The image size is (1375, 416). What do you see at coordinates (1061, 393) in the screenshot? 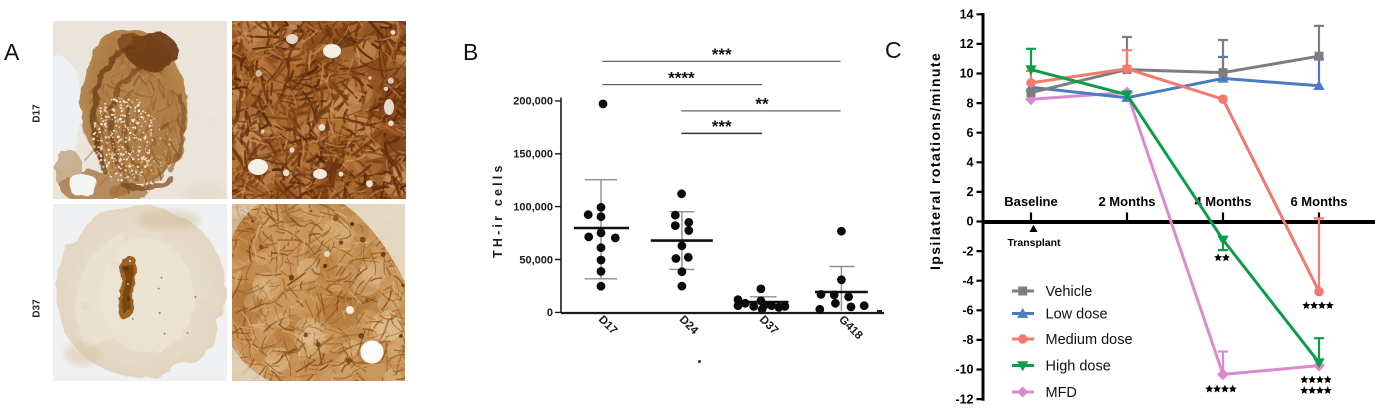
I see `svg-text: MFD` at bounding box center [1061, 393].